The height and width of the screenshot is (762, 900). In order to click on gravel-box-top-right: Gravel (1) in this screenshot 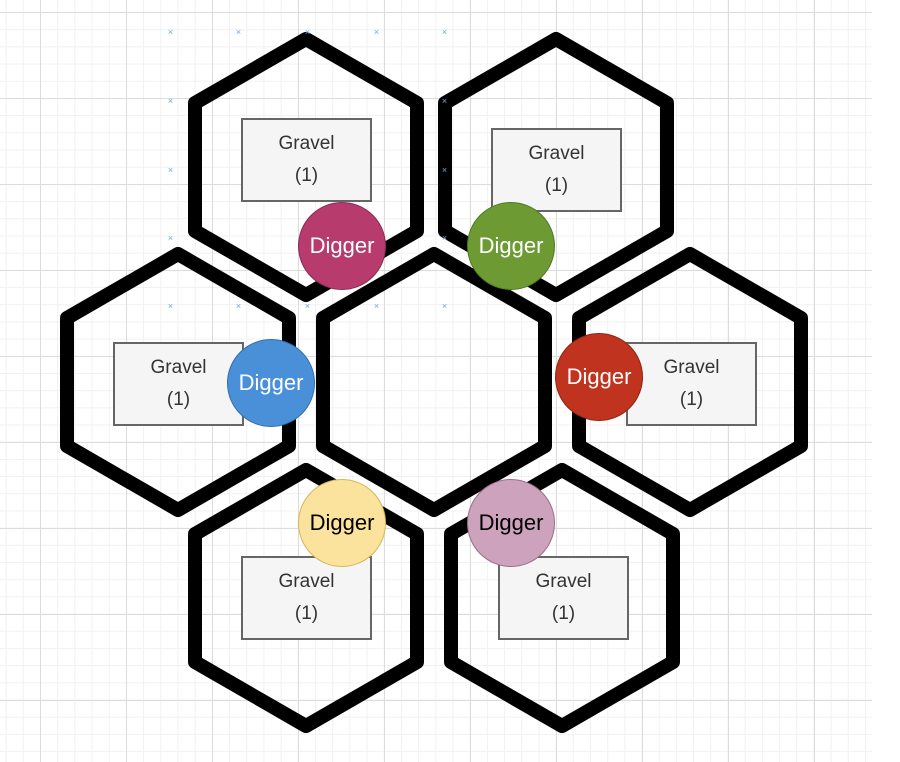, I will do `click(556, 170)`.